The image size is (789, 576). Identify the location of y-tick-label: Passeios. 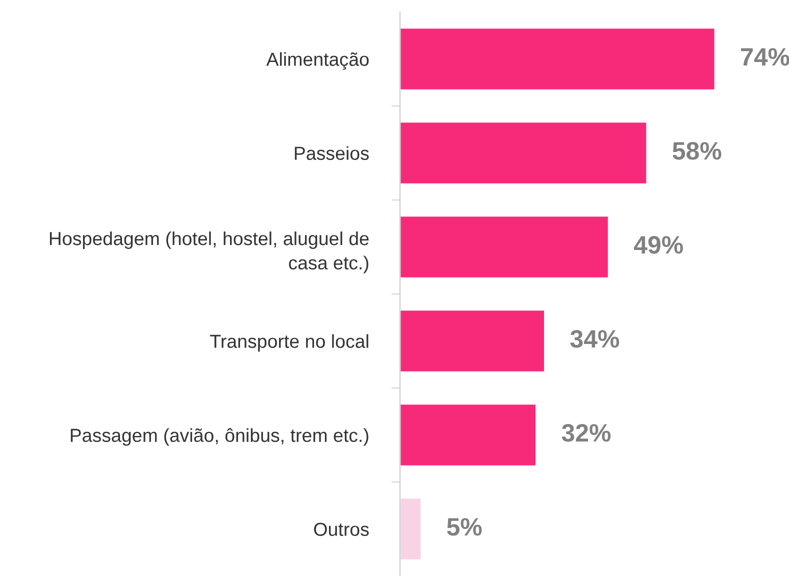
(331, 153).